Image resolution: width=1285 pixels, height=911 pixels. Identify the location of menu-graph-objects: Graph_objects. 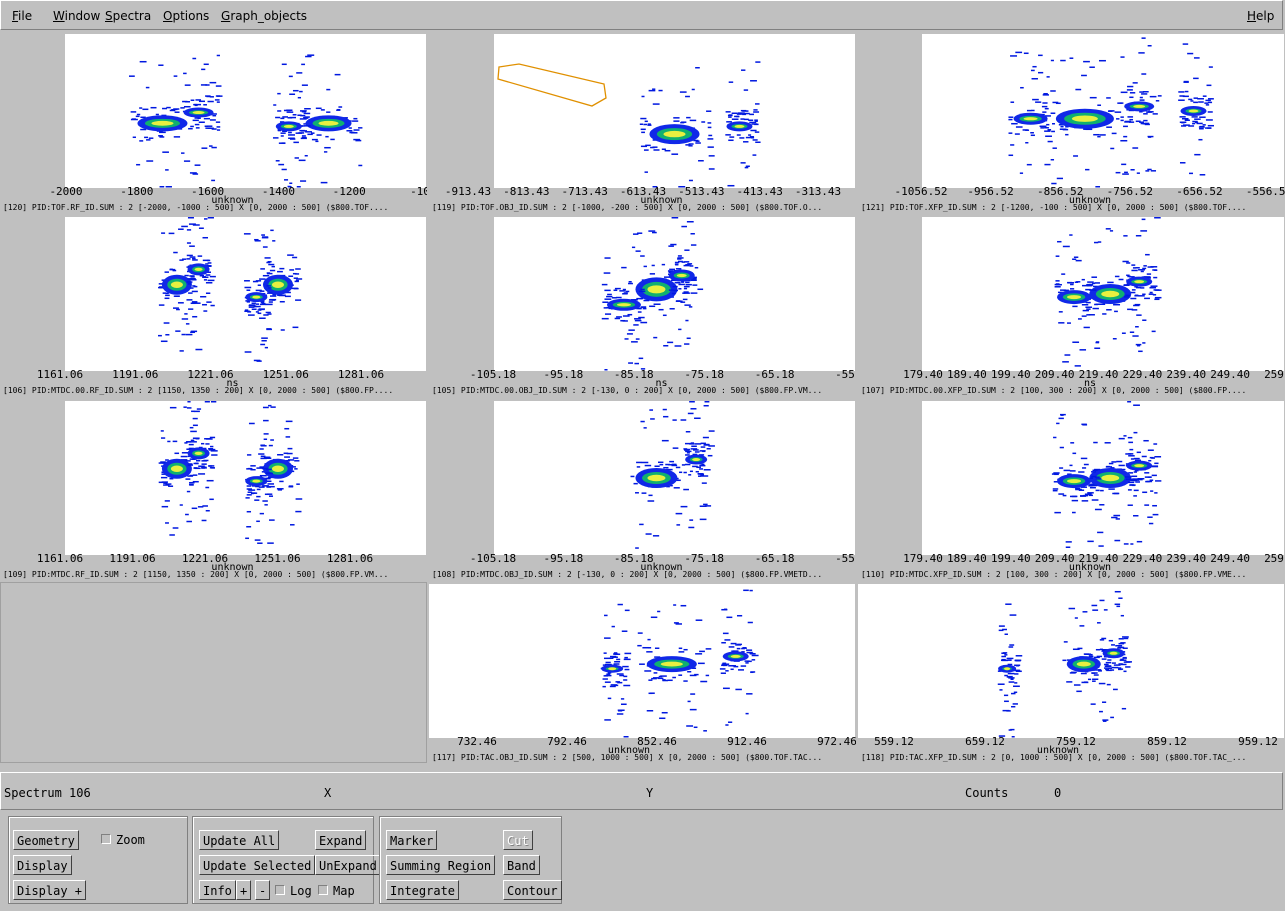
(264, 16).